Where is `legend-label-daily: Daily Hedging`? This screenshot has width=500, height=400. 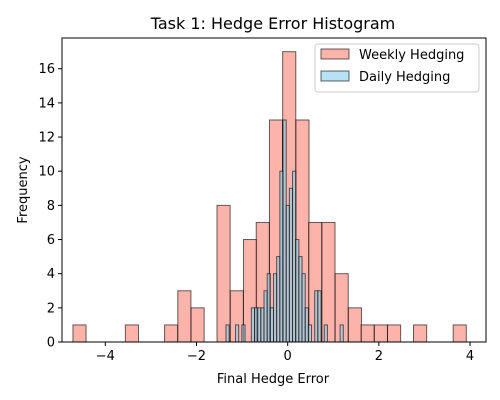
legend-label-daily: Daily Hedging is located at coordinates (404, 77).